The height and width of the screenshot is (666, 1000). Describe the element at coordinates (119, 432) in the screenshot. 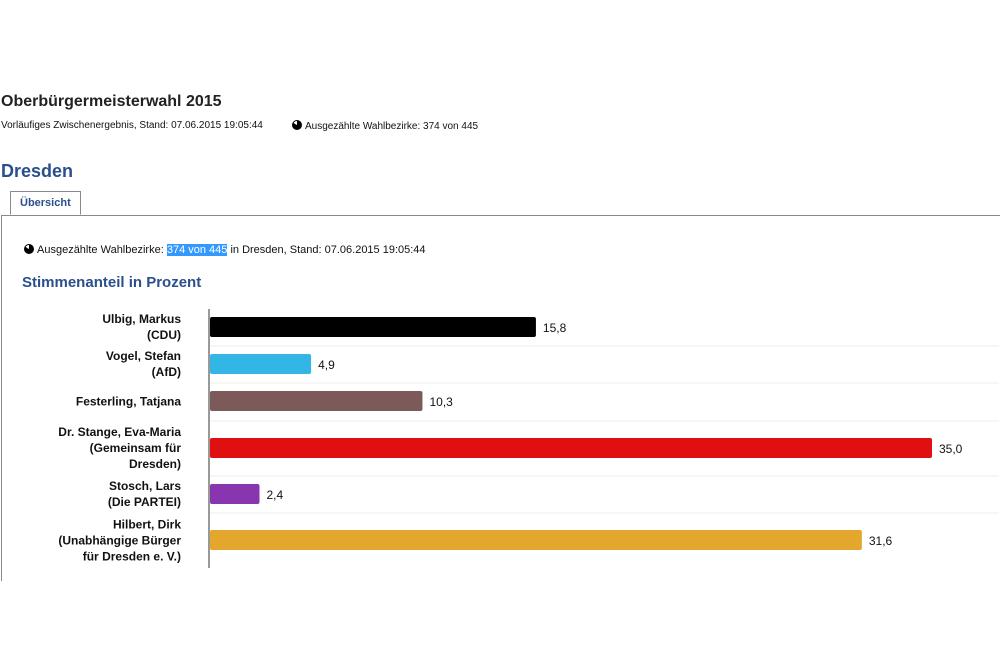

I see `candidate-label-line: Dr. Stange, Eva-Maria` at that location.